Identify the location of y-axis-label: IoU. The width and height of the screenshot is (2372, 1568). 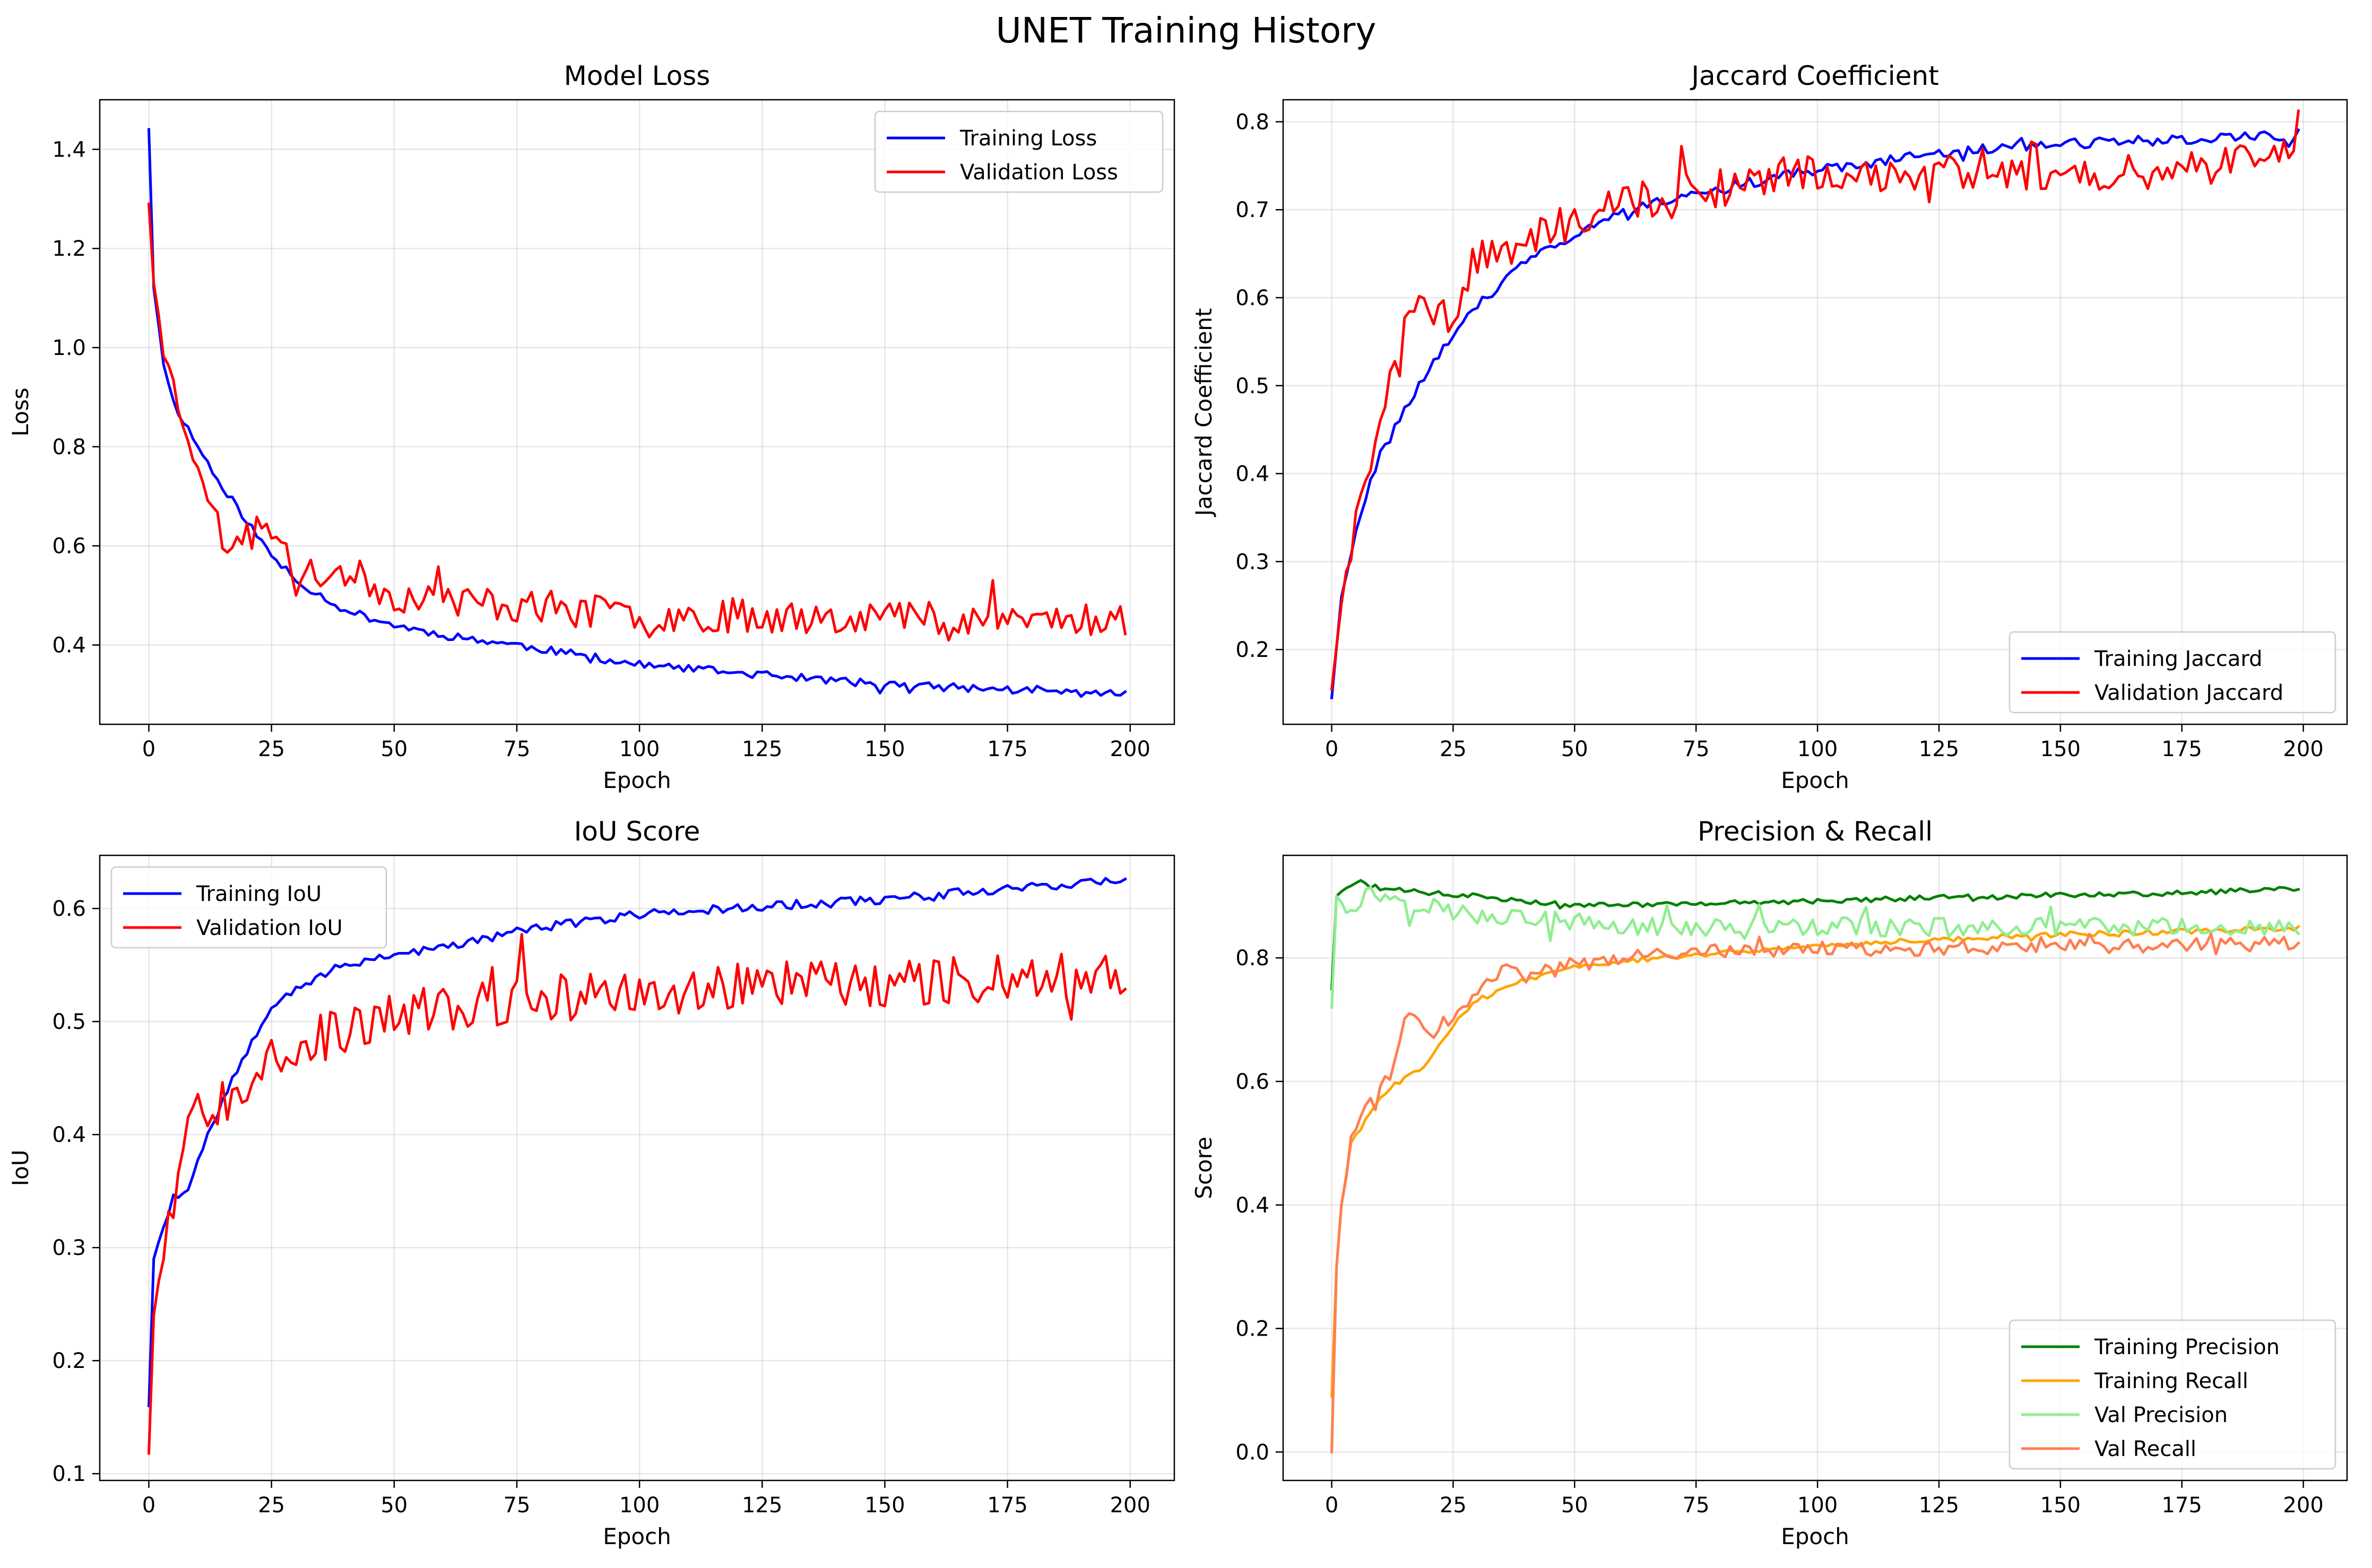
(20, 1168).